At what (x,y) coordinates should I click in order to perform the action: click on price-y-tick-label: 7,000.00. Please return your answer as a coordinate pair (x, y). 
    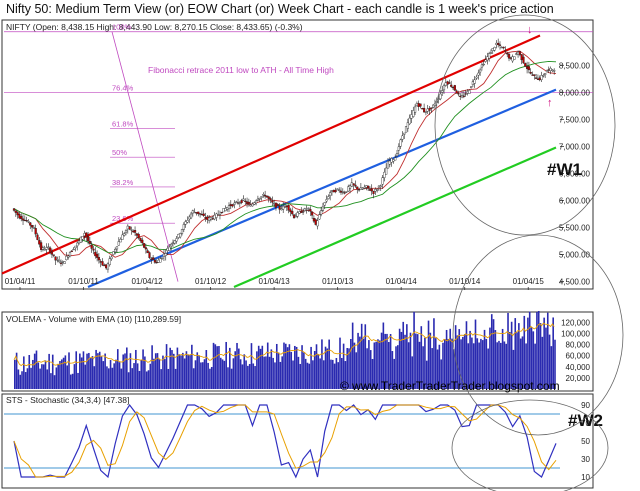
    Looking at the image, I should click on (575, 146).